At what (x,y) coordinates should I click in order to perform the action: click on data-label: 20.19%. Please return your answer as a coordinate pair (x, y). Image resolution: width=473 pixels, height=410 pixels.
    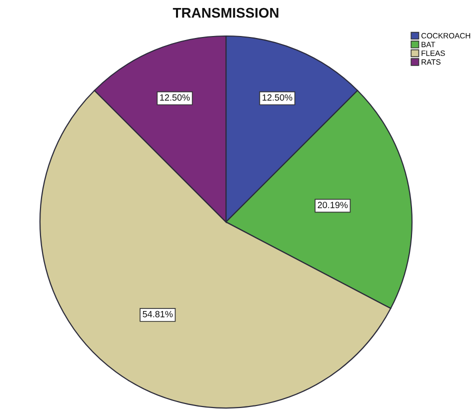
    Looking at the image, I should click on (333, 205).